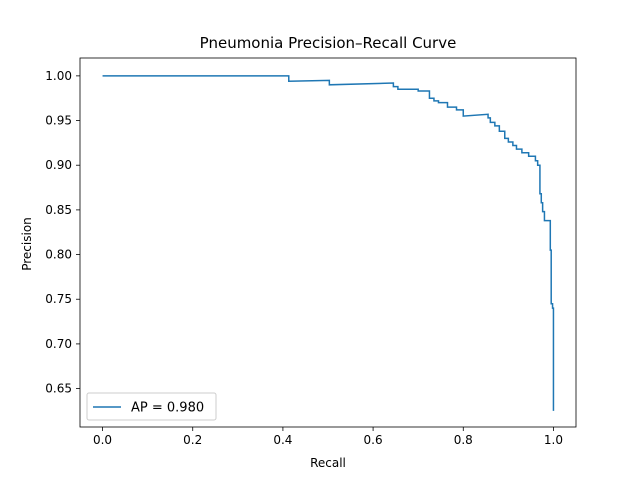 The width and height of the screenshot is (640, 480). What do you see at coordinates (58, 210) in the screenshot?
I see `y-tick-label: 0.85` at bounding box center [58, 210].